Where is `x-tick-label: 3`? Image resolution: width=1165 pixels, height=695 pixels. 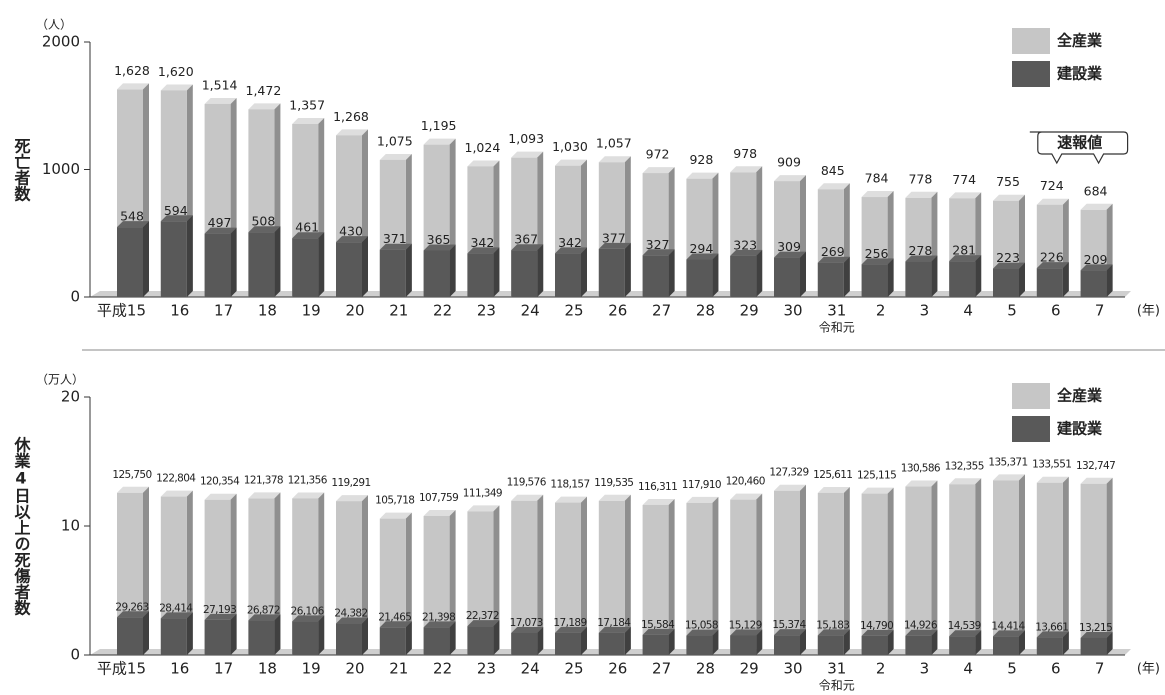
x-tick-label: 3 is located at coordinates (925, 311).